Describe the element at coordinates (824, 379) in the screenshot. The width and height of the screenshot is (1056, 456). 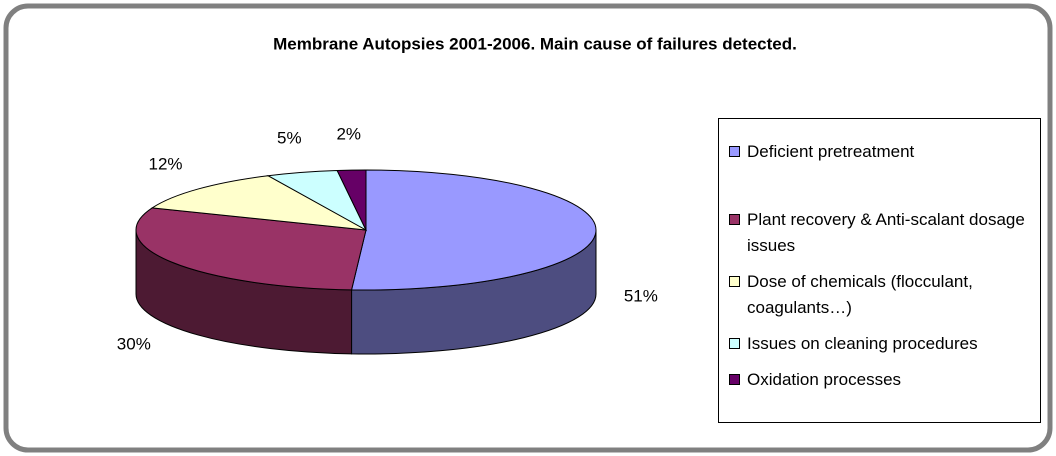
I see `legend-label: Oxidation processes` at that location.